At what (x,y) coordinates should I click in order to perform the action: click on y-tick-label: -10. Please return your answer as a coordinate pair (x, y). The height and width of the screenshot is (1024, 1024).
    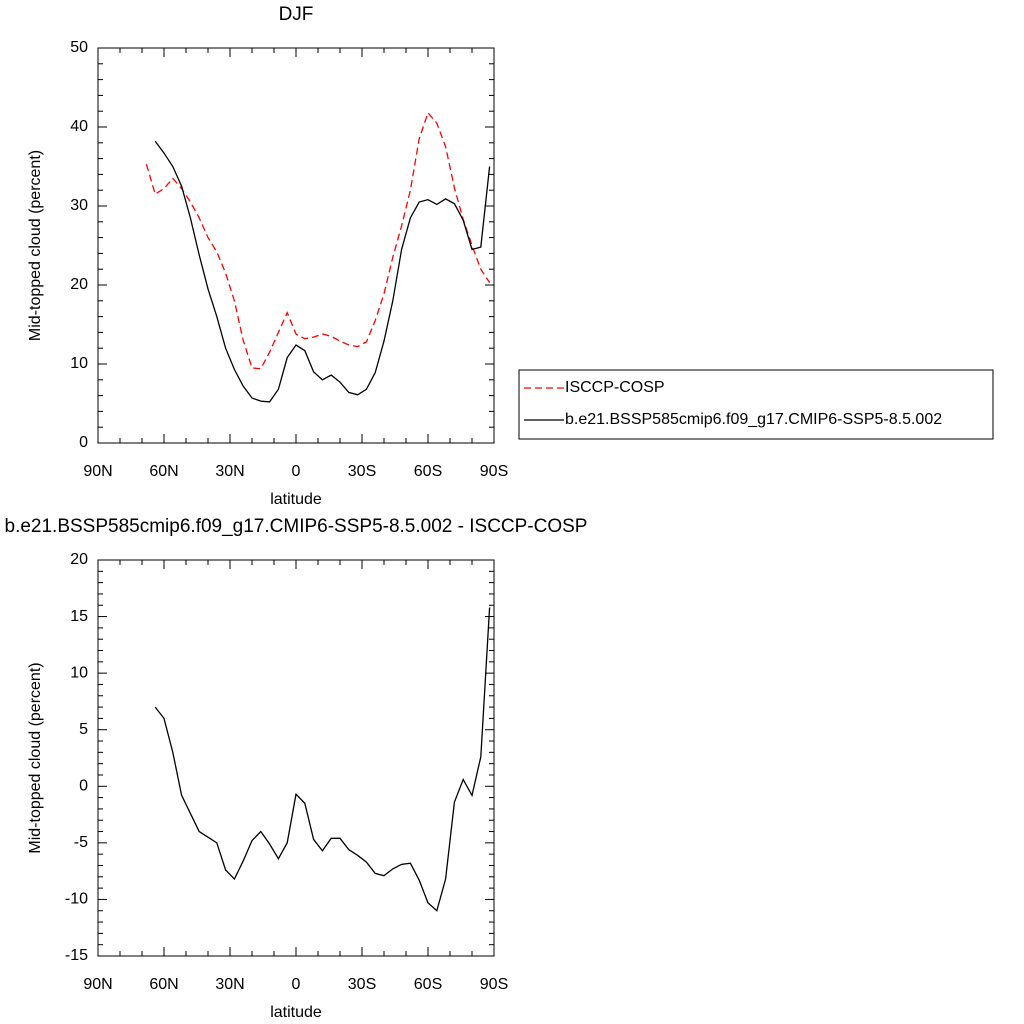
    Looking at the image, I should click on (76, 899).